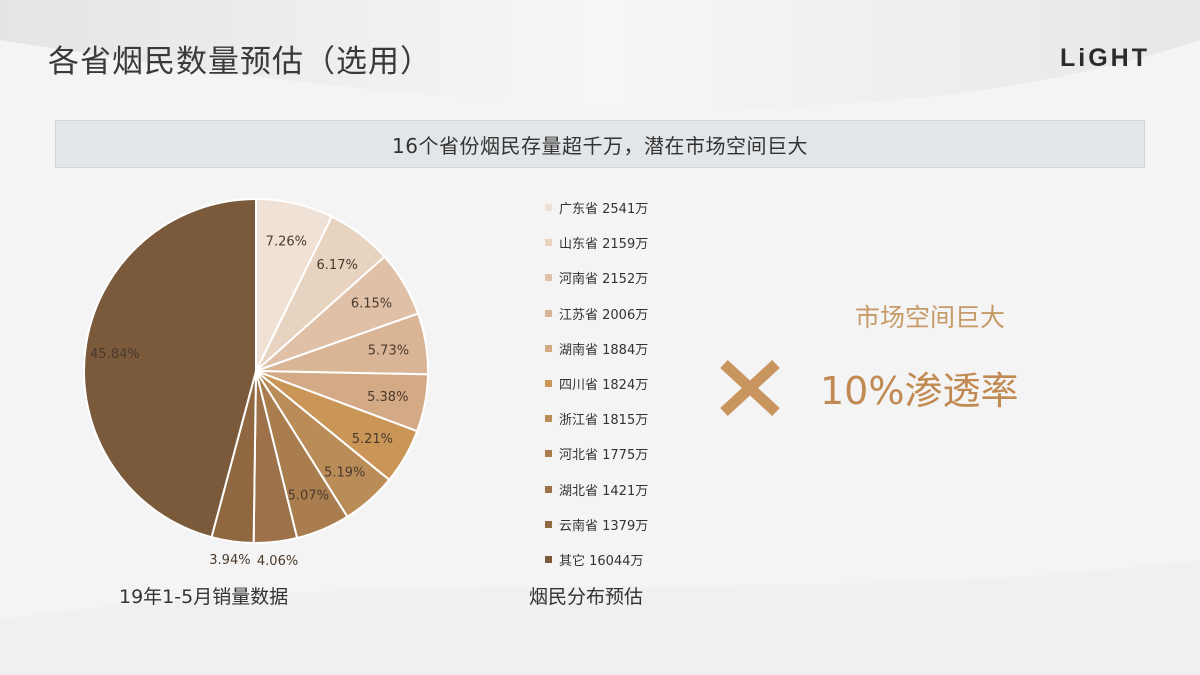 This screenshot has height=675, width=1200. Describe the element at coordinates (750, 388) in the screenshot. I see `multiply-icon` at that location.